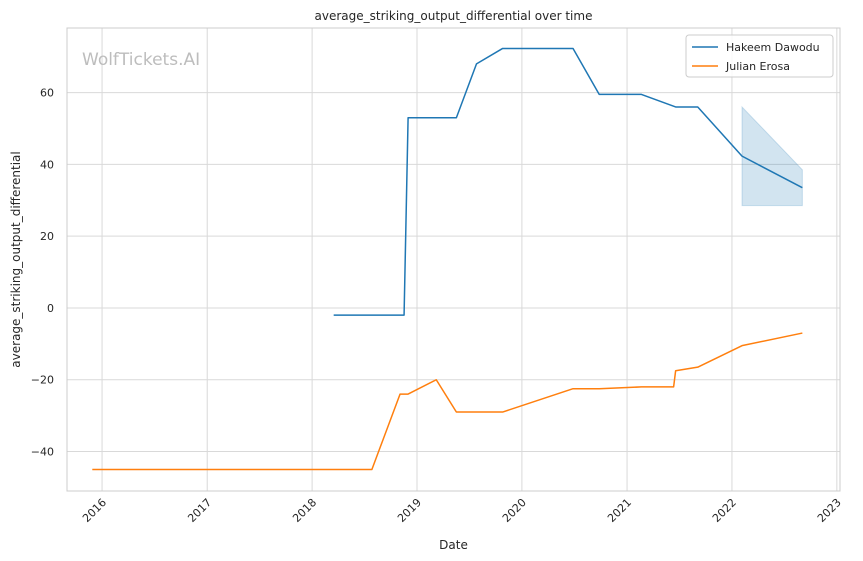 The image size is (863, 561). What do you see at coordinates (829, 510) in the screenshot?
I see `x-tick-label: 2023` at bounding box center [829, 510].